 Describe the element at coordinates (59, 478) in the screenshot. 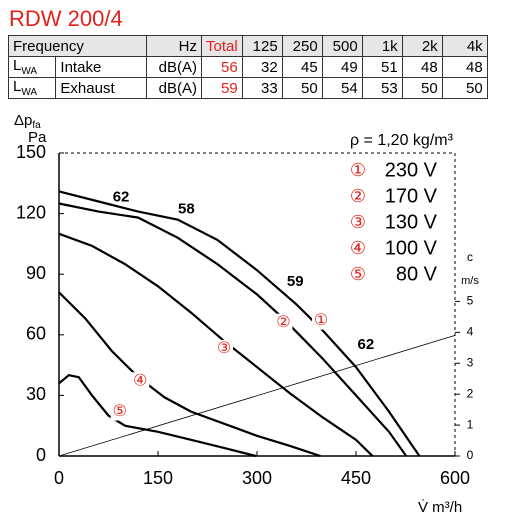

I see `x-tick-label: 0` at that location.